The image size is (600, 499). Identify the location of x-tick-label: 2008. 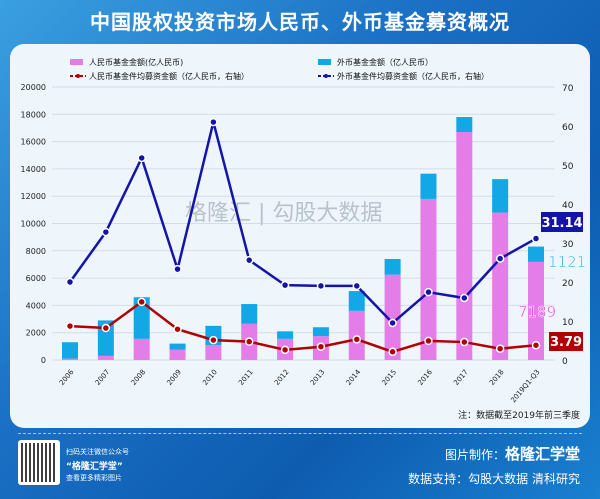
(139, 377).